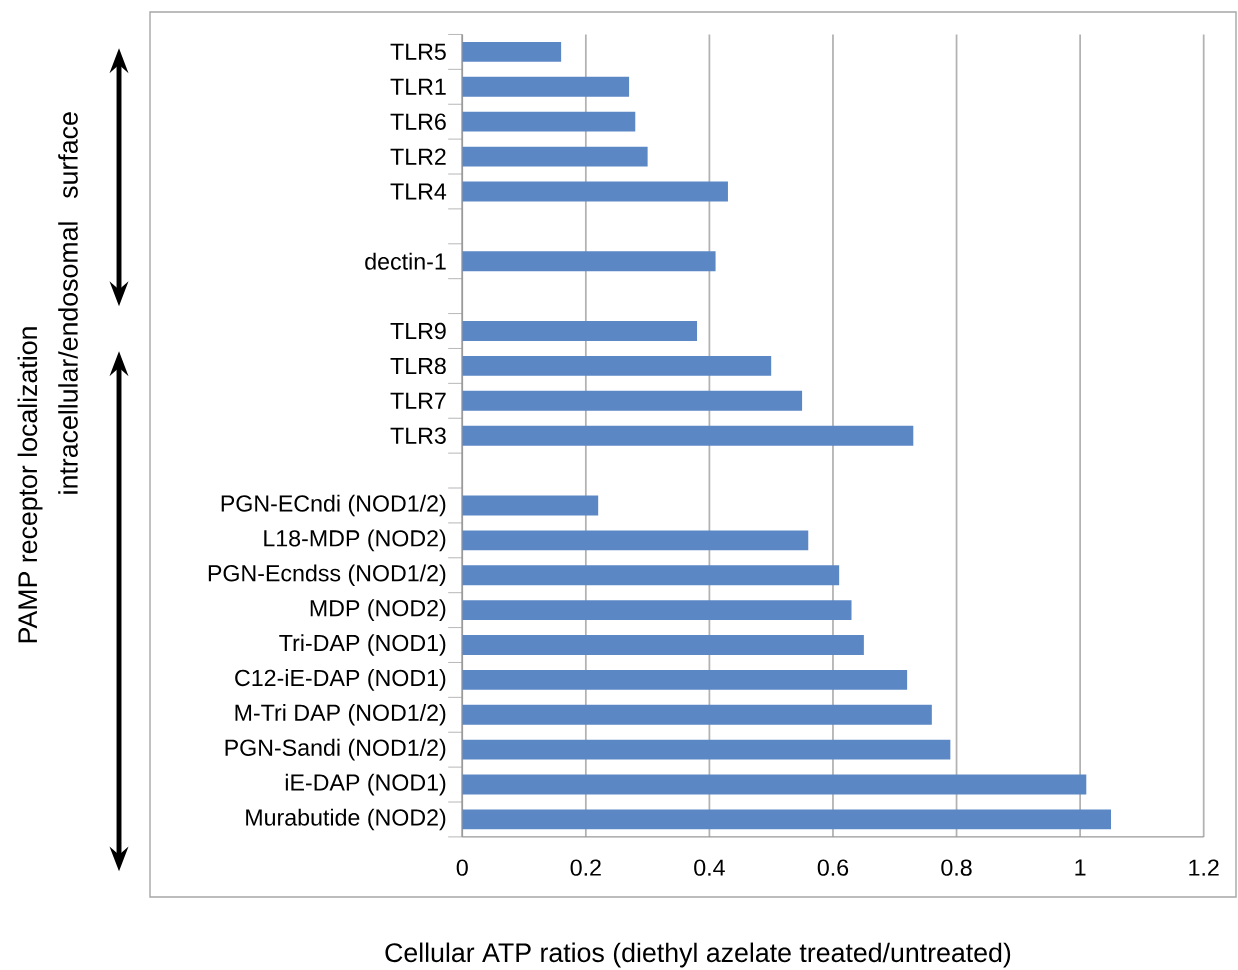 Image resolution: width=1238 pixels, height=970 pixels. I want to click on y-tick-label: TLR7, so click(418, 400).